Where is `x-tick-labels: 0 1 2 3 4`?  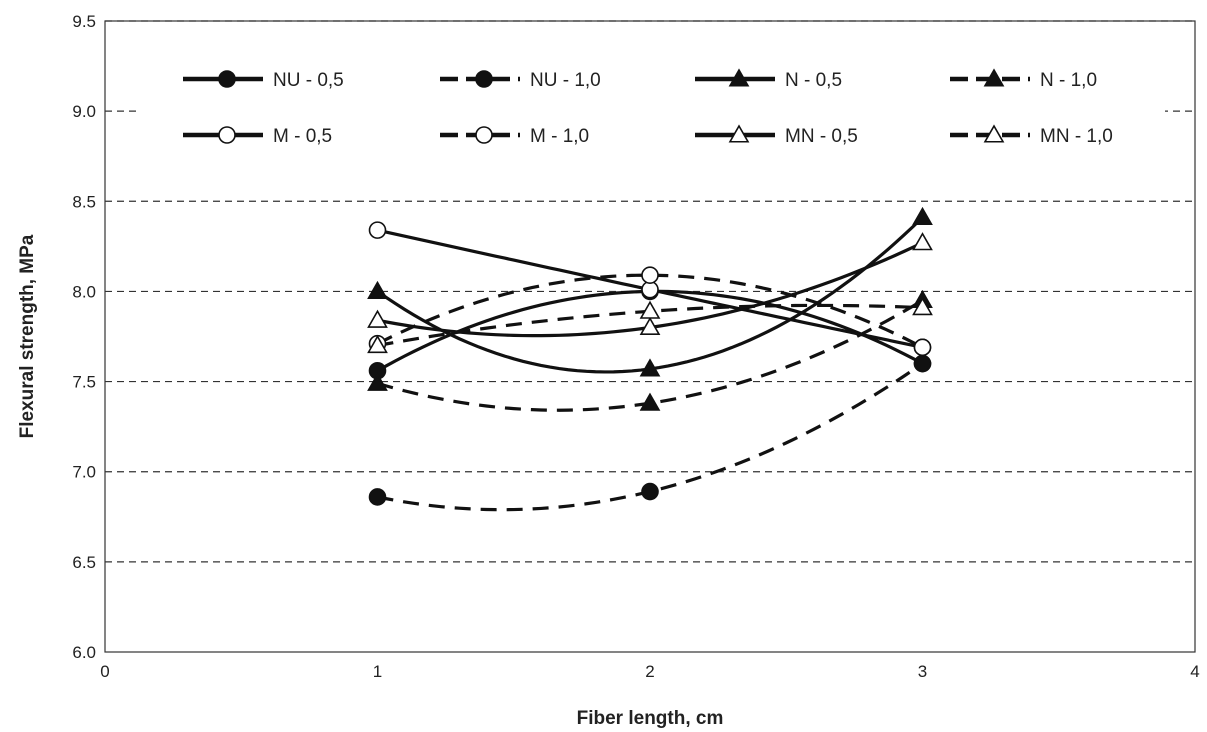 x-tick-labels: 0 1 2 3 4 is located at coordinates (649, 671).